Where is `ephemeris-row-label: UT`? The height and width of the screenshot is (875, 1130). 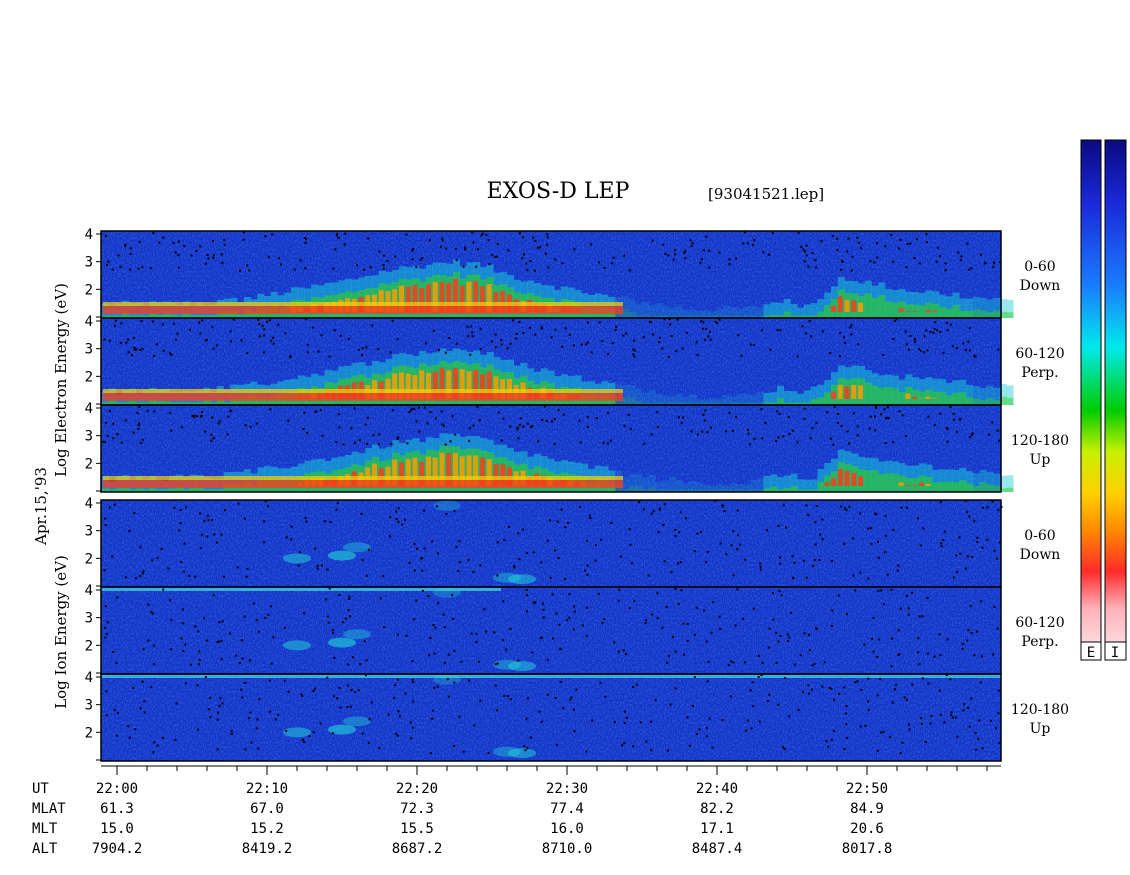 ephemeris-row-label: UT is located at coordinates (40, 789).